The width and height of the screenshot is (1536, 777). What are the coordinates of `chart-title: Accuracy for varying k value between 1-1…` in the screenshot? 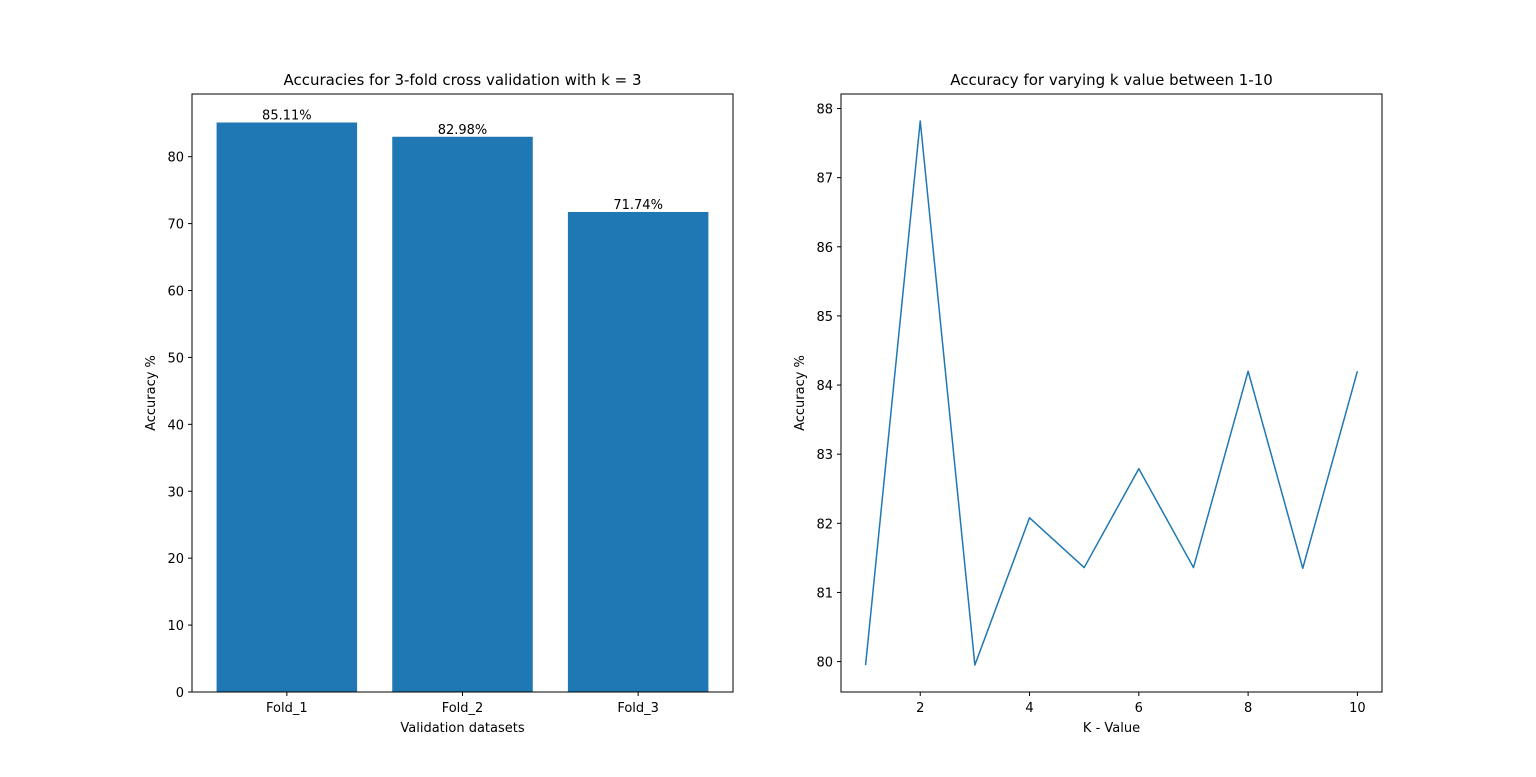 It's located at (1111, 80).